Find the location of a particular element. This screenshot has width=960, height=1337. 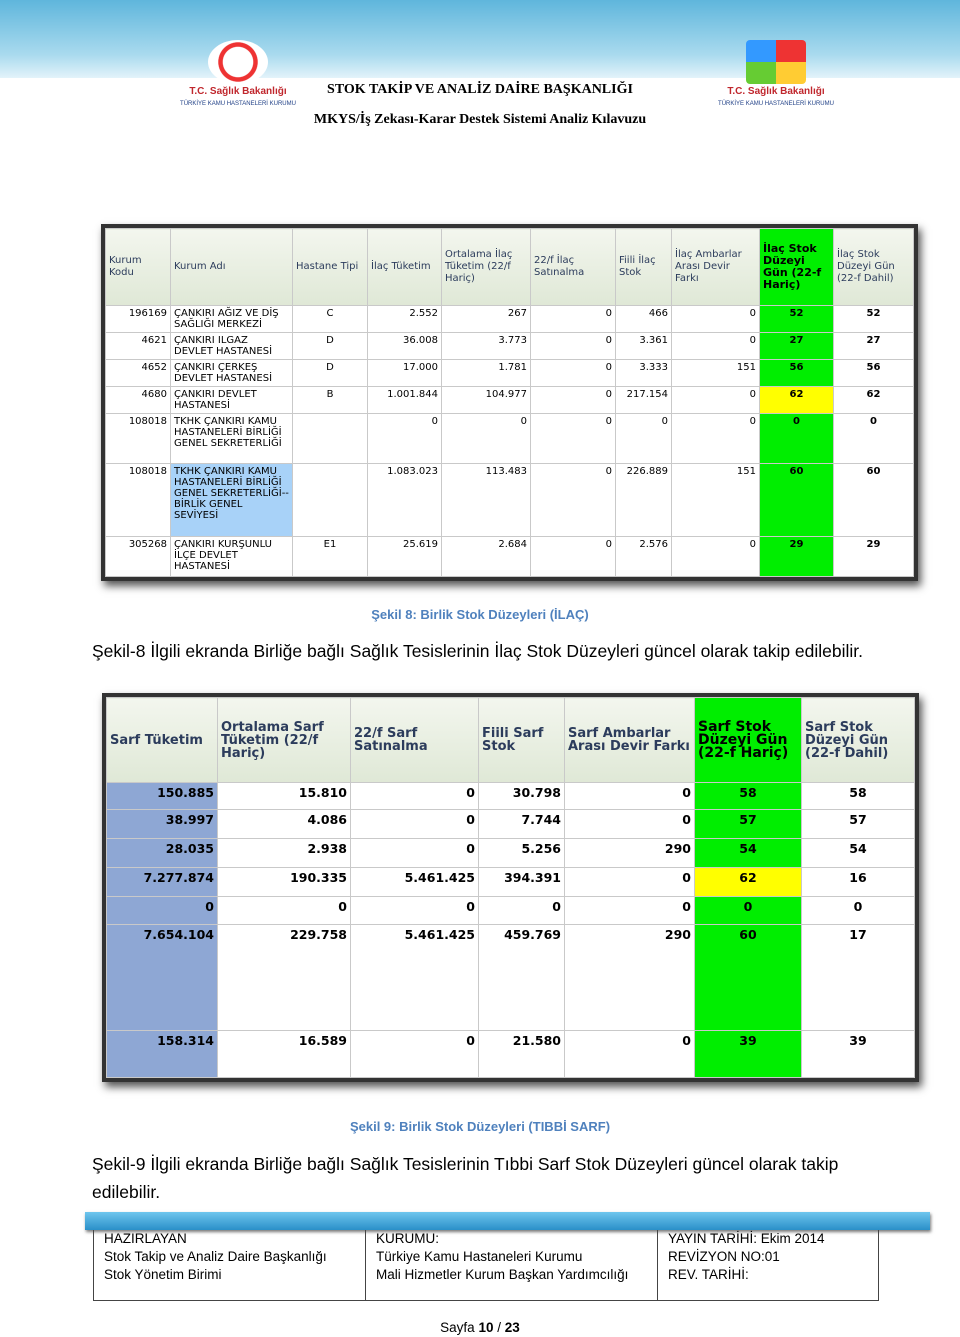

cell: 104.977 is located at coordinates (486, 400).